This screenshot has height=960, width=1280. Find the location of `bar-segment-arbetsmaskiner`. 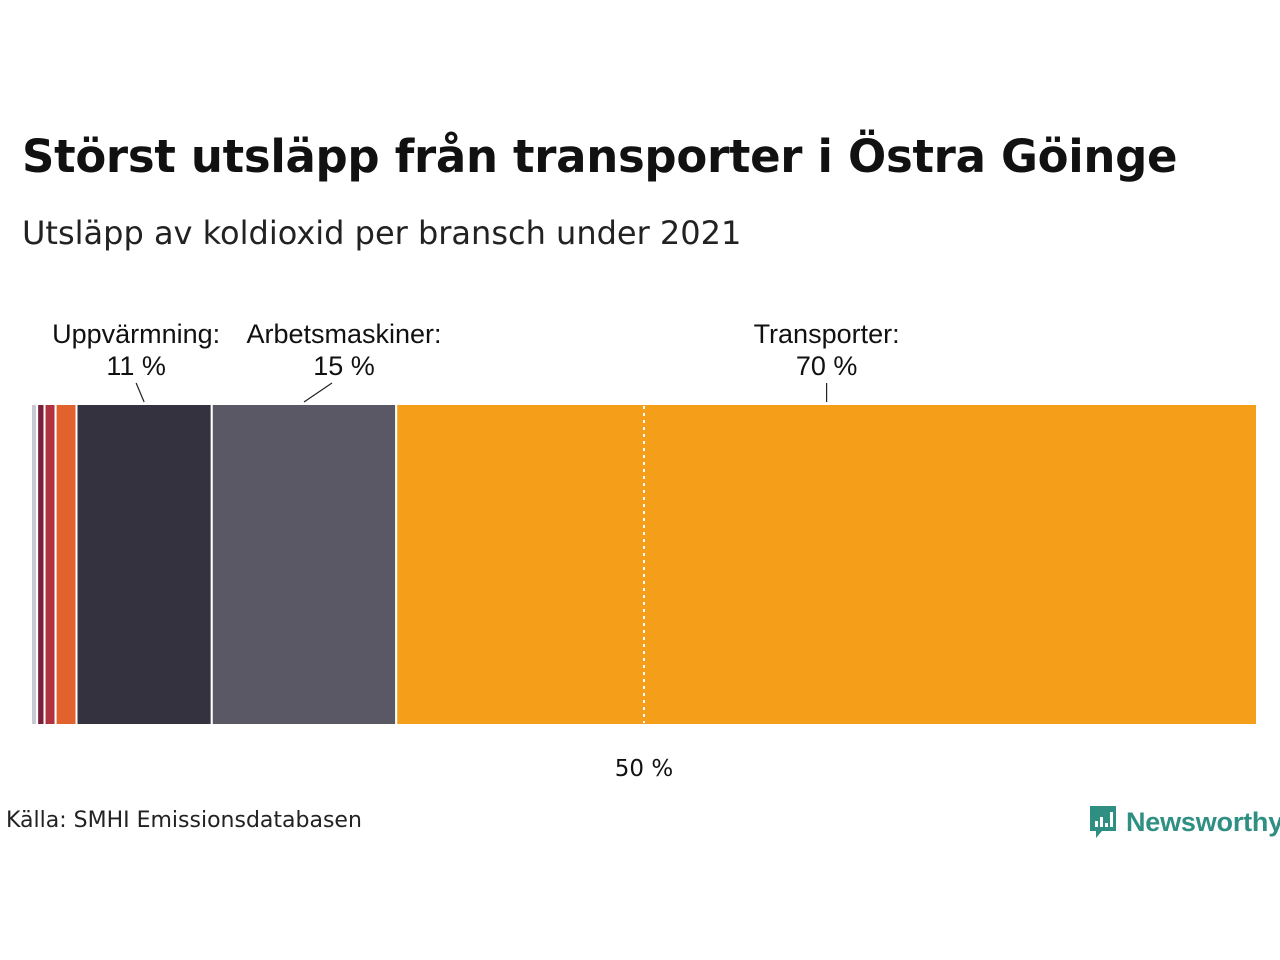

bar-segment-arbetsmaskiner is located at coordinates (304, 564).